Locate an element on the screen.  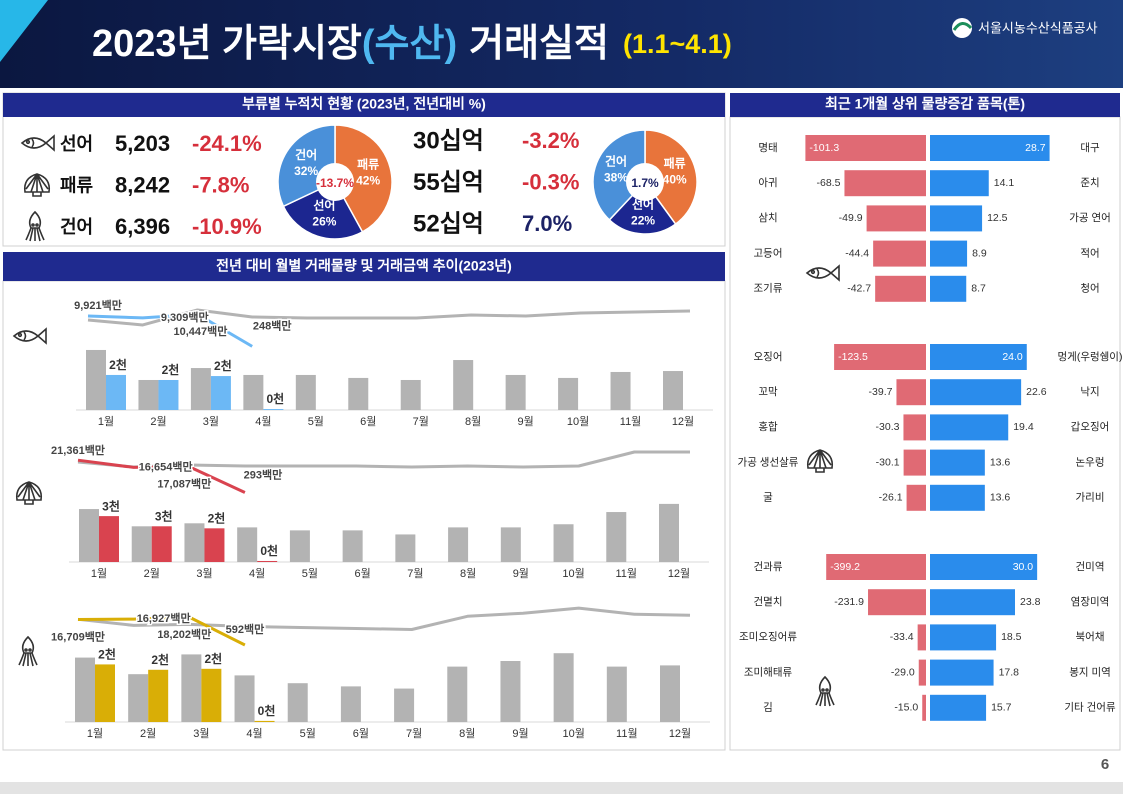
decrease-value-label: -399.2 is located at coordinates (845, 567).